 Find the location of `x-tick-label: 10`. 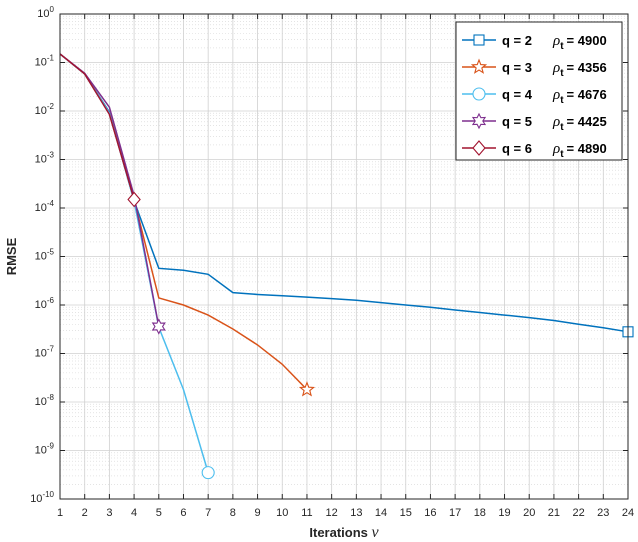

x-tick-label: 10 is located at coordinates (282, 513).